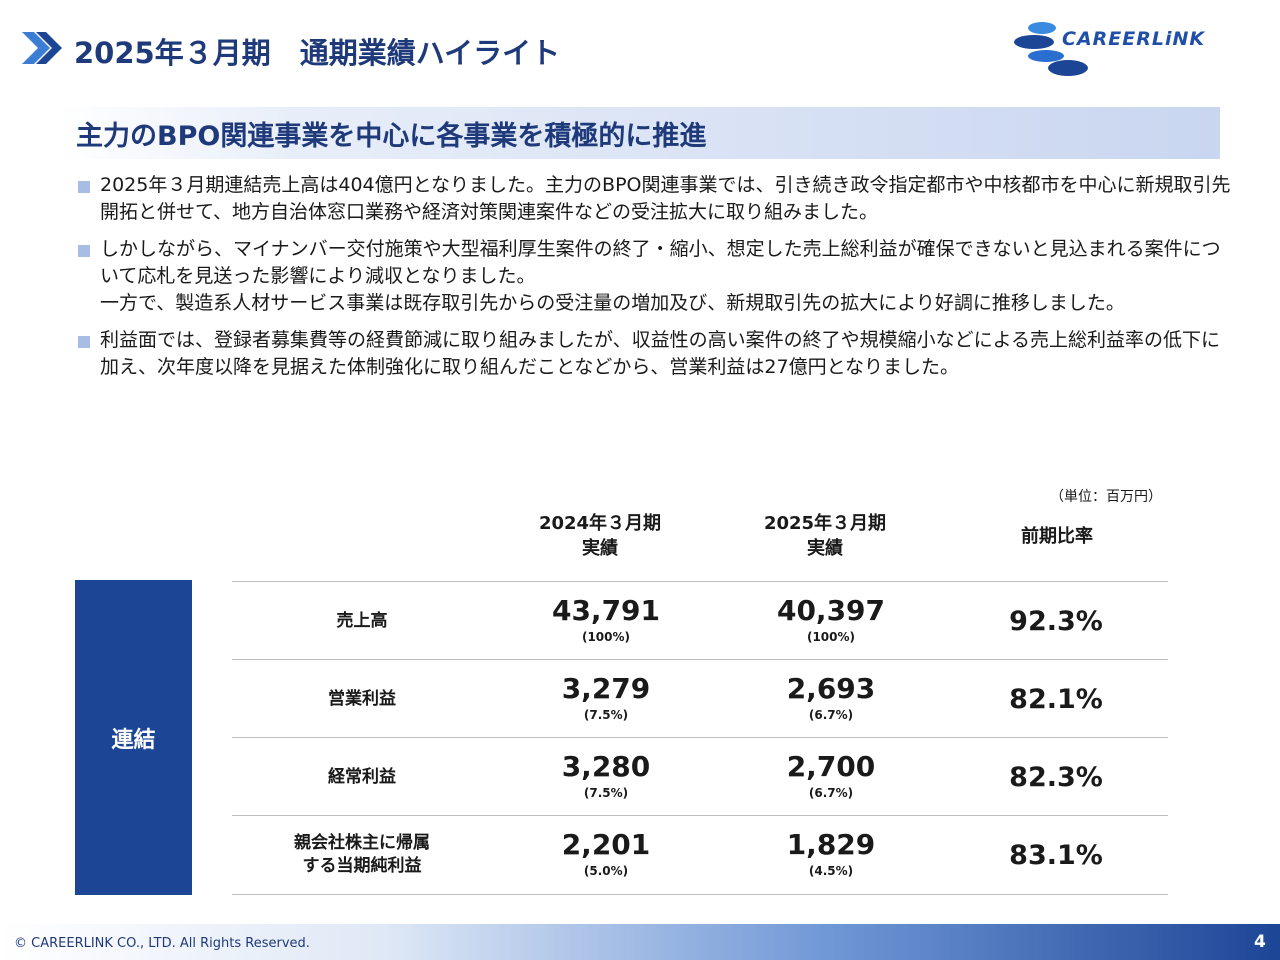  Describe the element at coordinates (1056, 777) in the screenshot. I see `change-ratio: 82.3%` at that location.